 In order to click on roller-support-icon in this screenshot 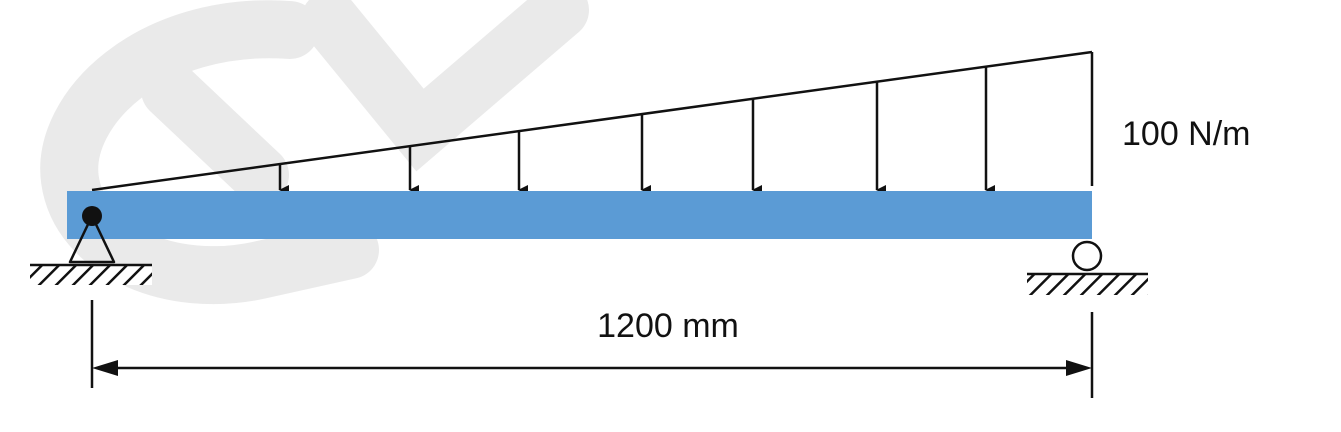, I will do `click(1087, 267)`.